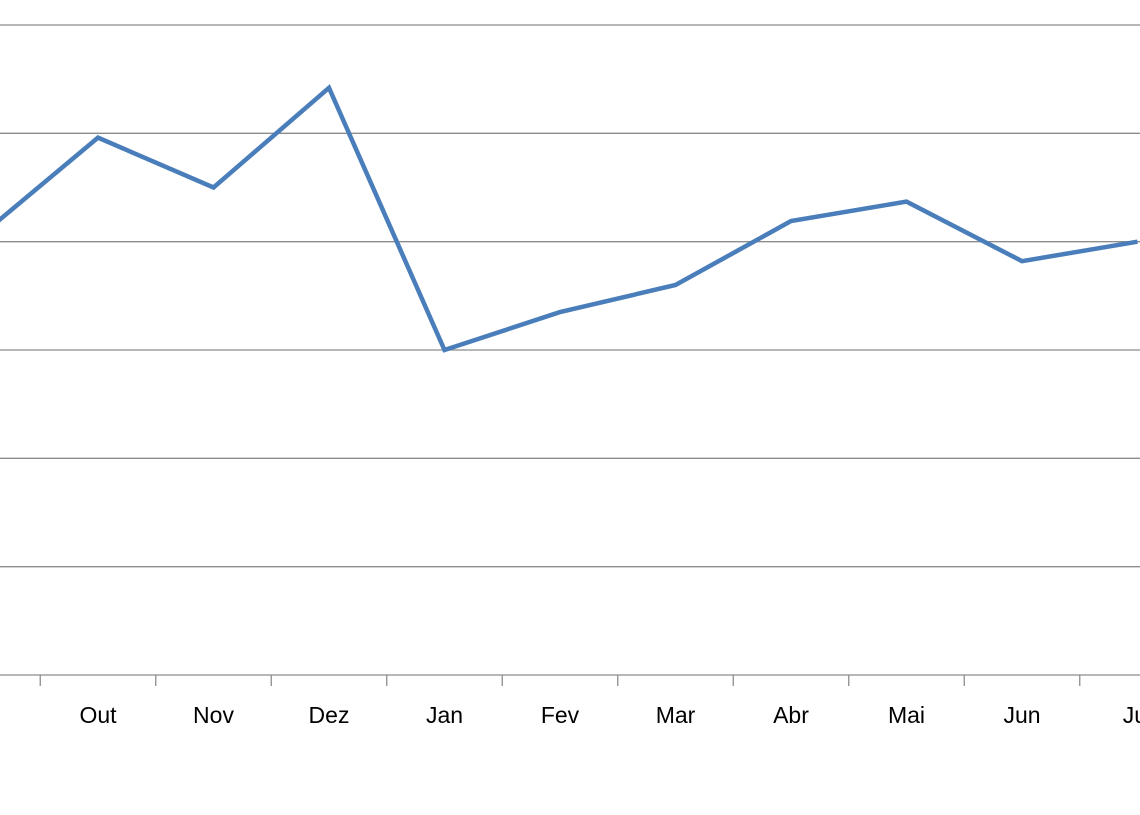  What do you see at coordinates (676, 715) in the screenshot?
I see `x-tick-label: Mar` at bounding box center [676, 715].